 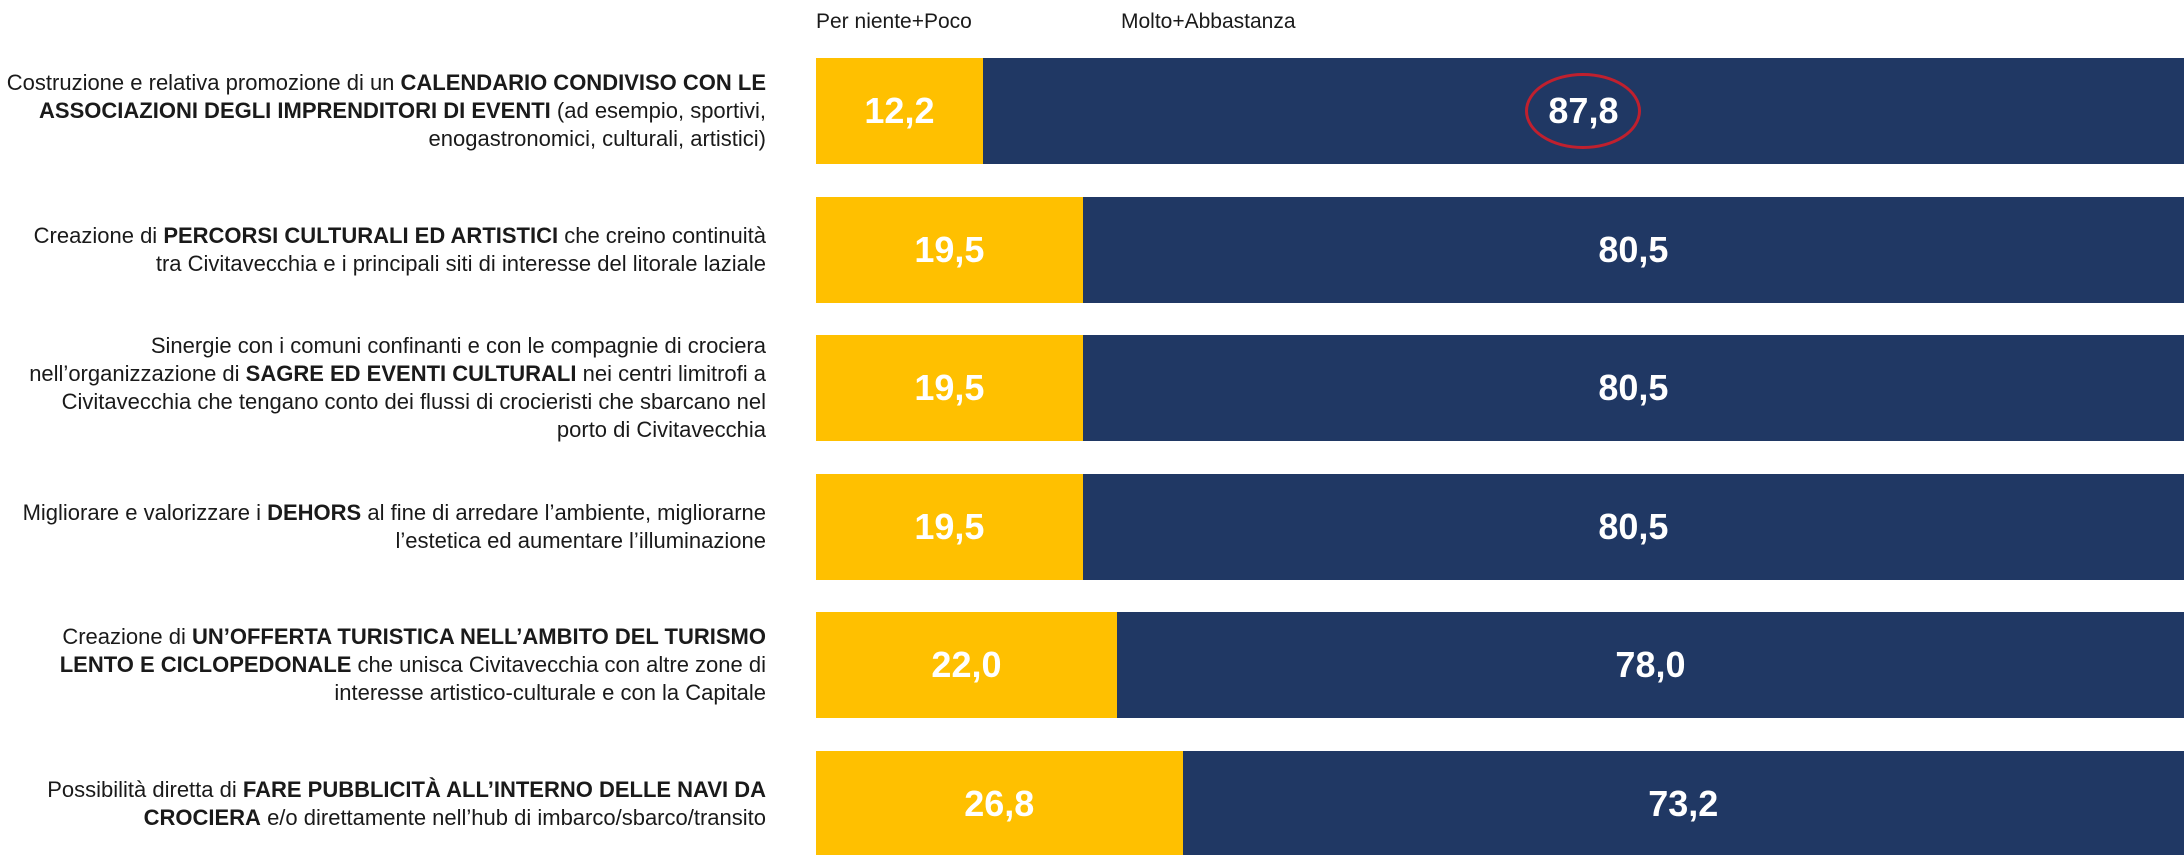 What do you see at coordinates (145, 512) in the screenshot?
I see `label-run: Migliorare e valorizzare i` at bounding box center [145, 512].